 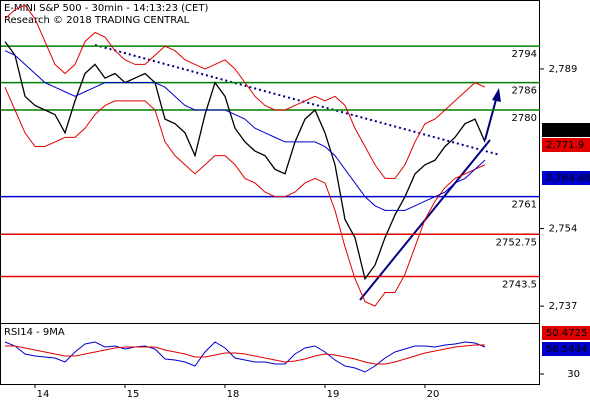 I want to click on level-label: 2752.75, so click(x=516, y=242).